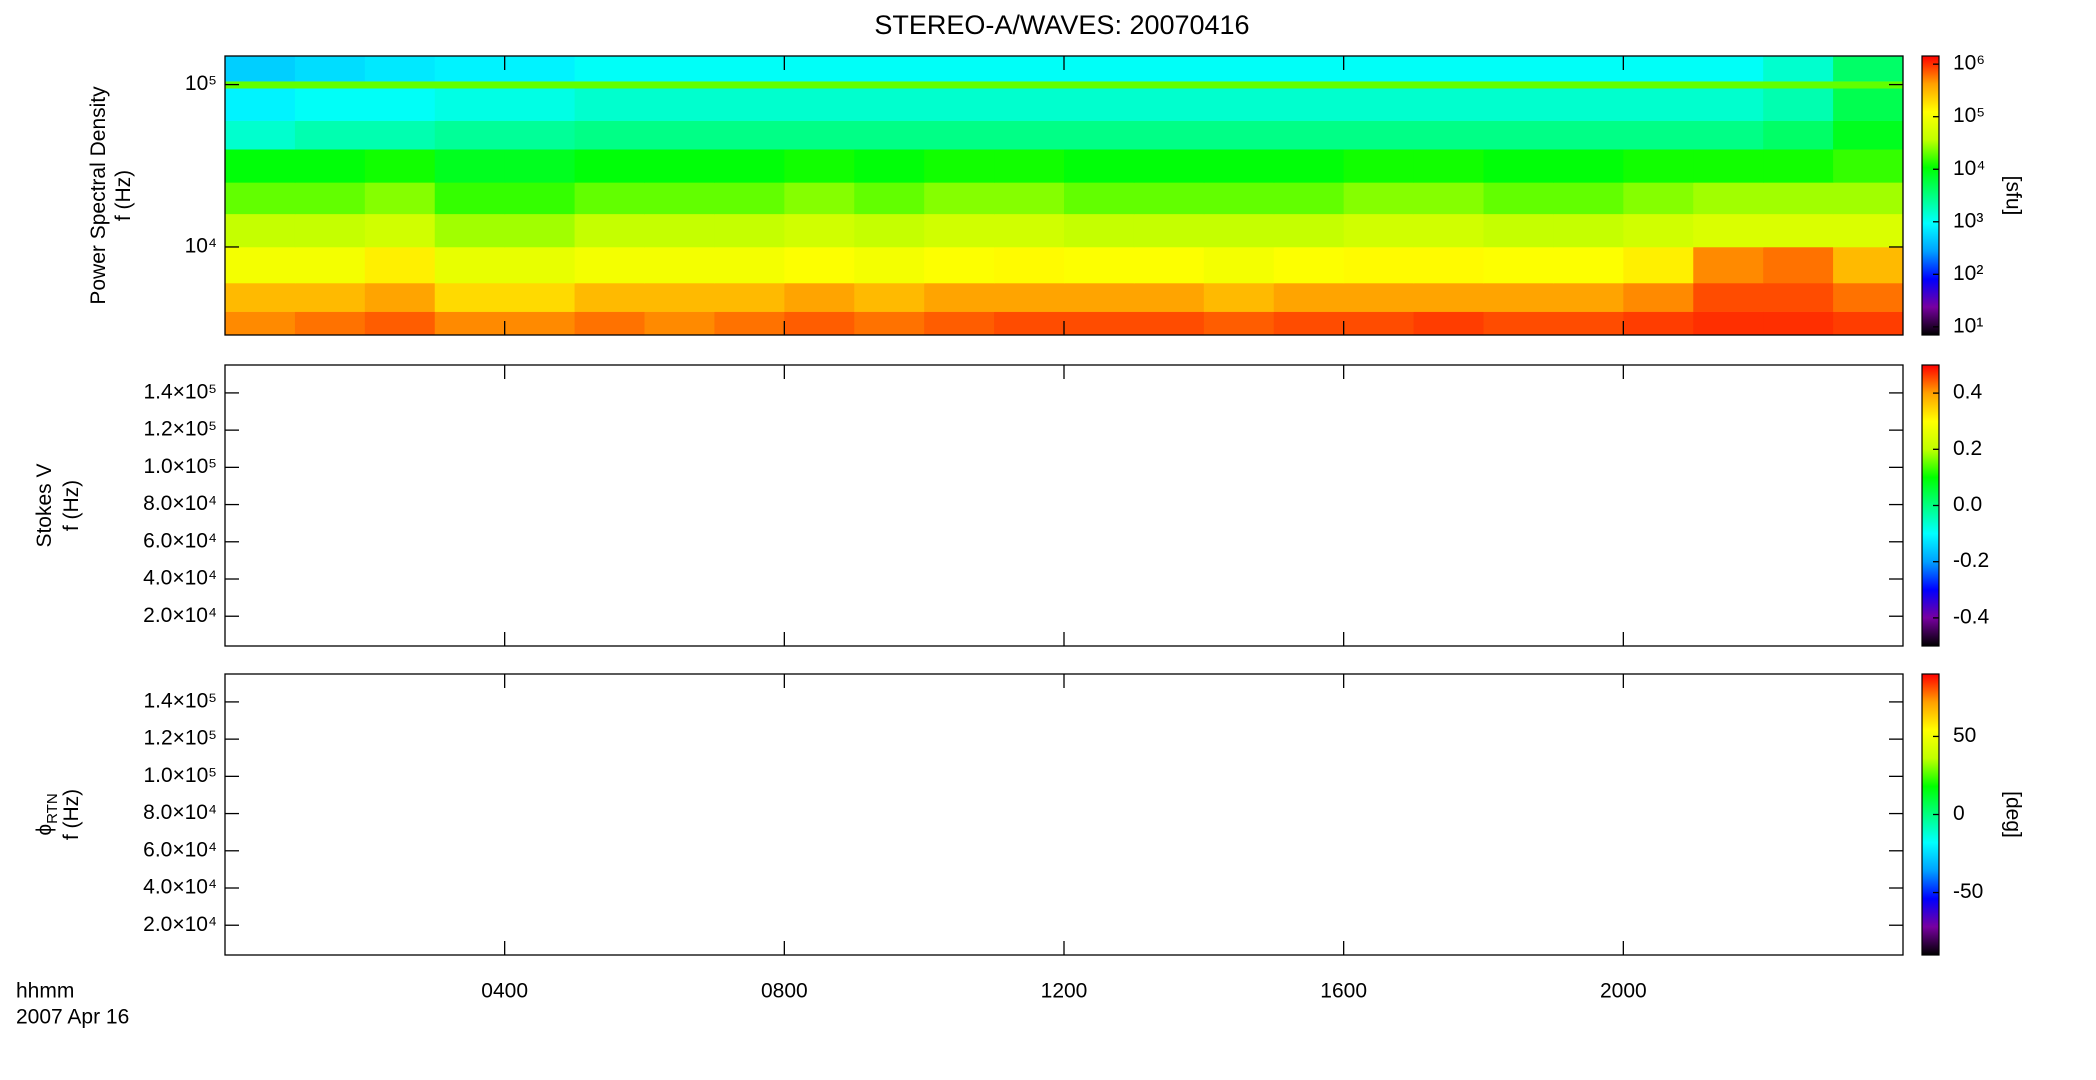 This screenshot has width=2096, height=1080. I want to click on colorbar-label: [sfu], so click(2012, 196).